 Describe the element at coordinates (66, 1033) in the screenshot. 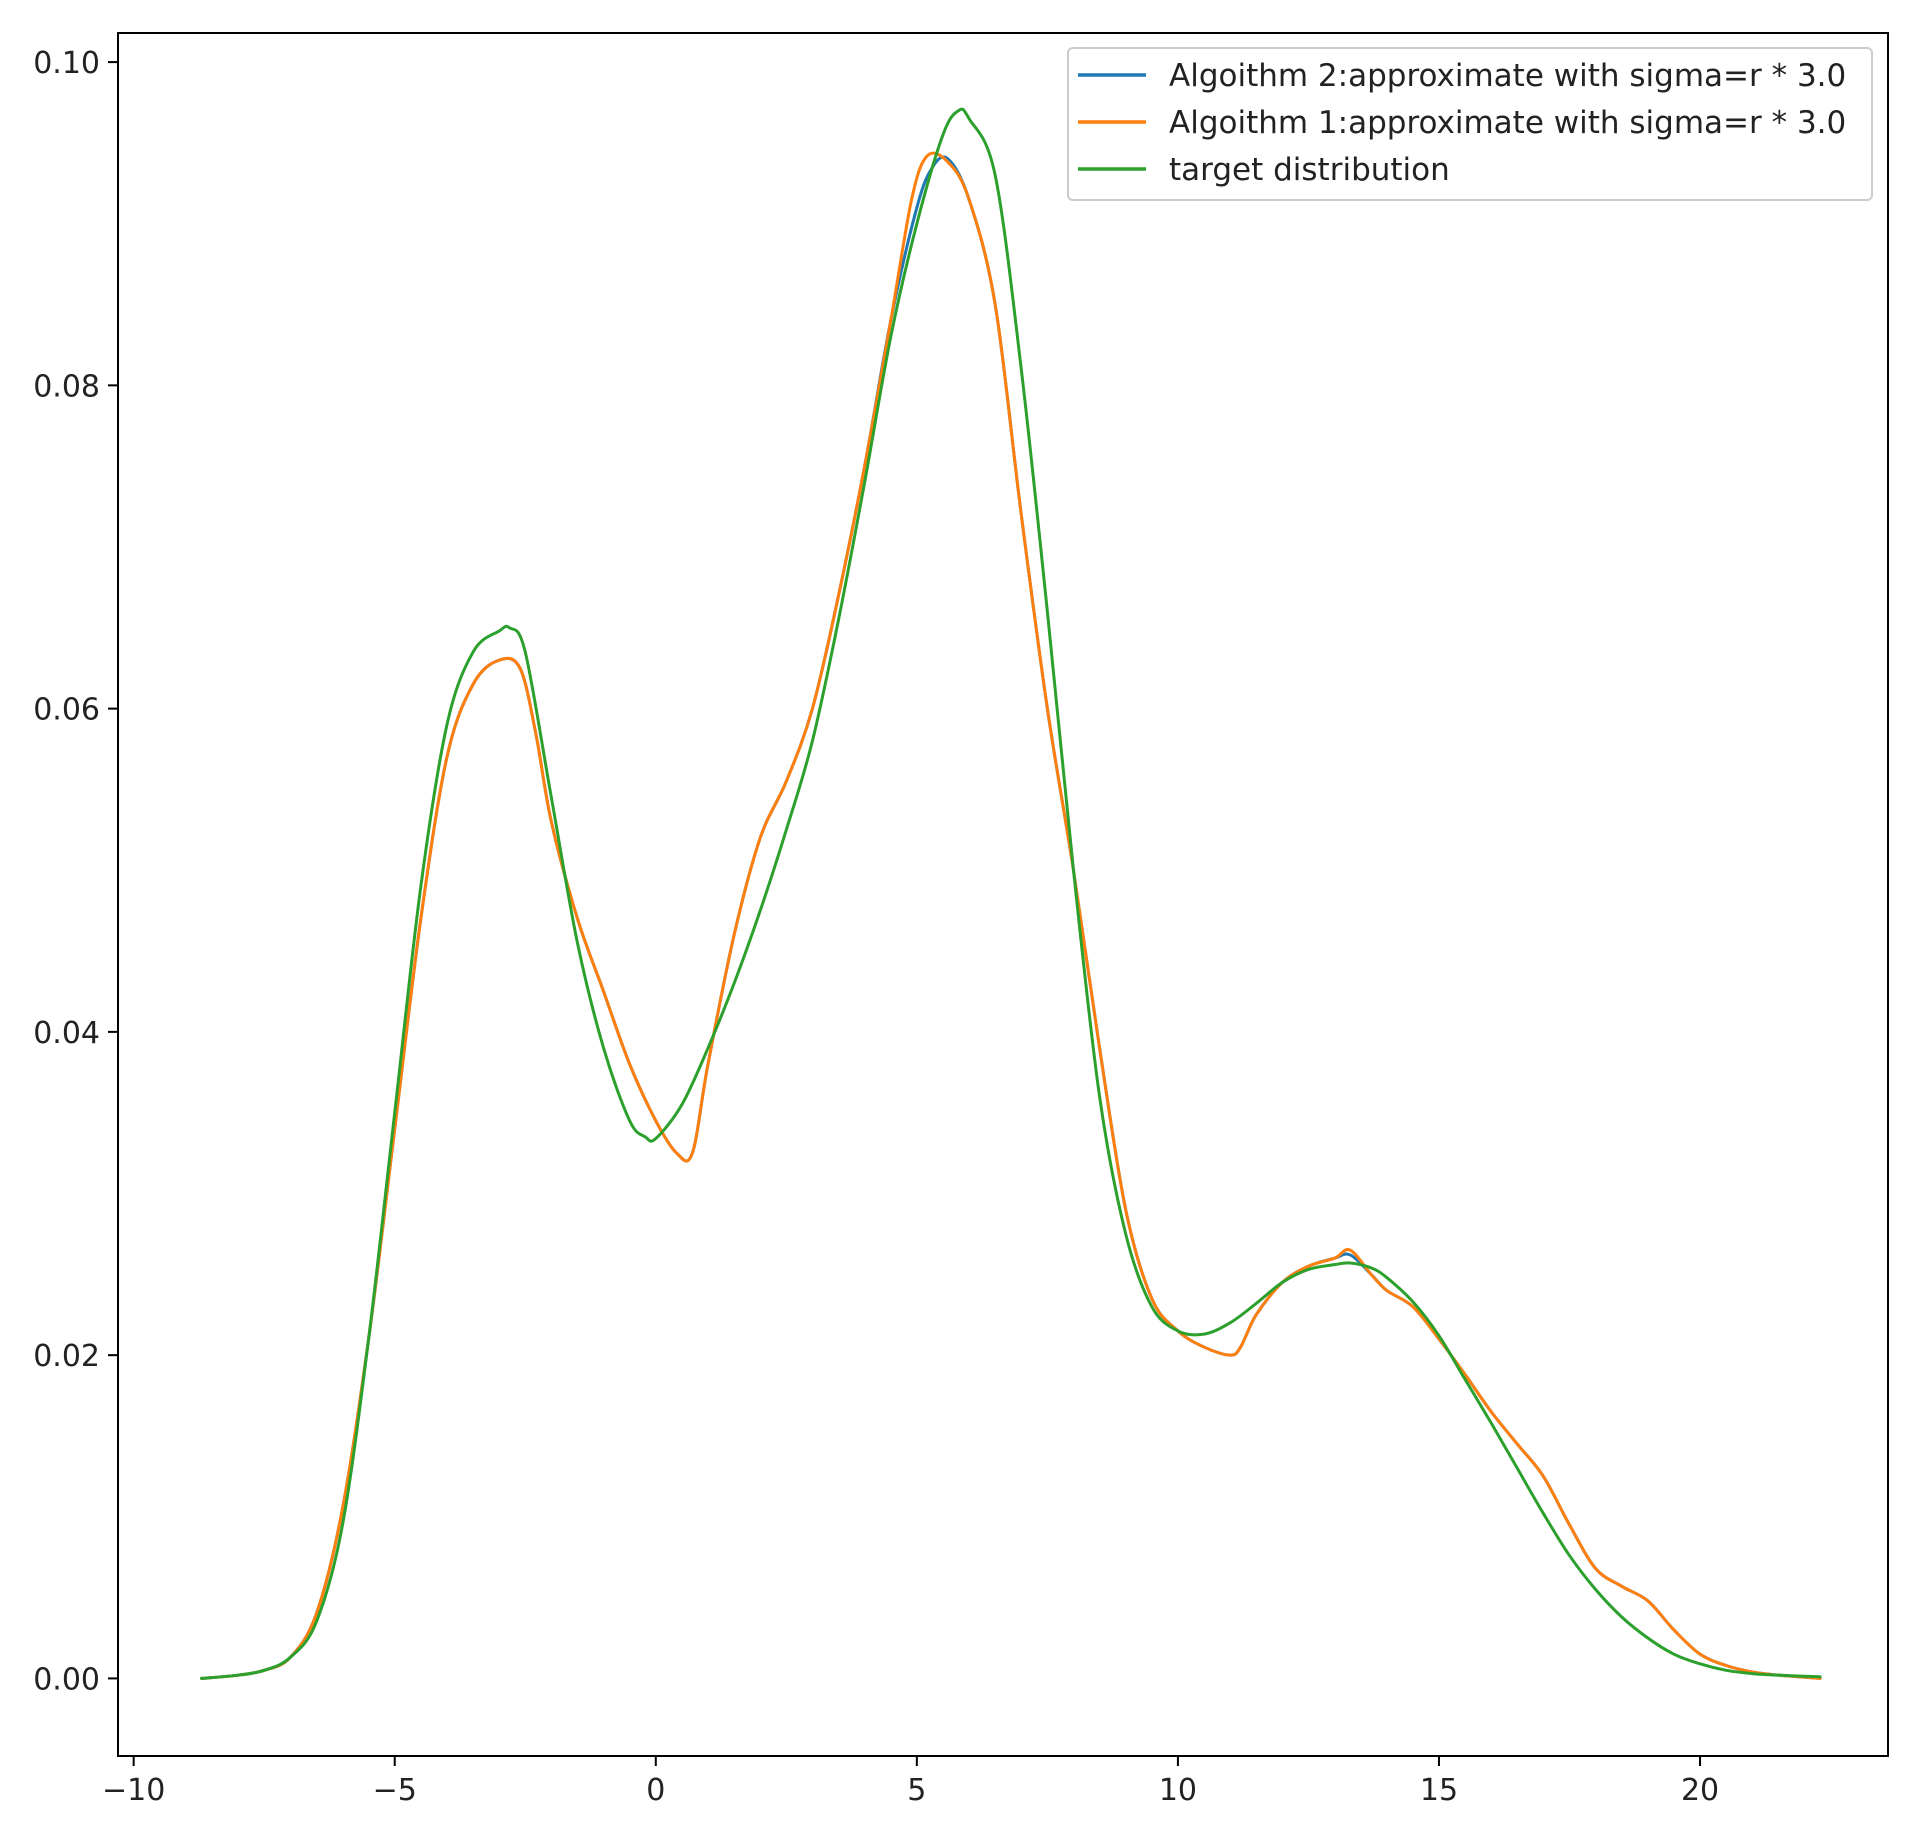

I see `y-tick-label: 0.04` at that location.